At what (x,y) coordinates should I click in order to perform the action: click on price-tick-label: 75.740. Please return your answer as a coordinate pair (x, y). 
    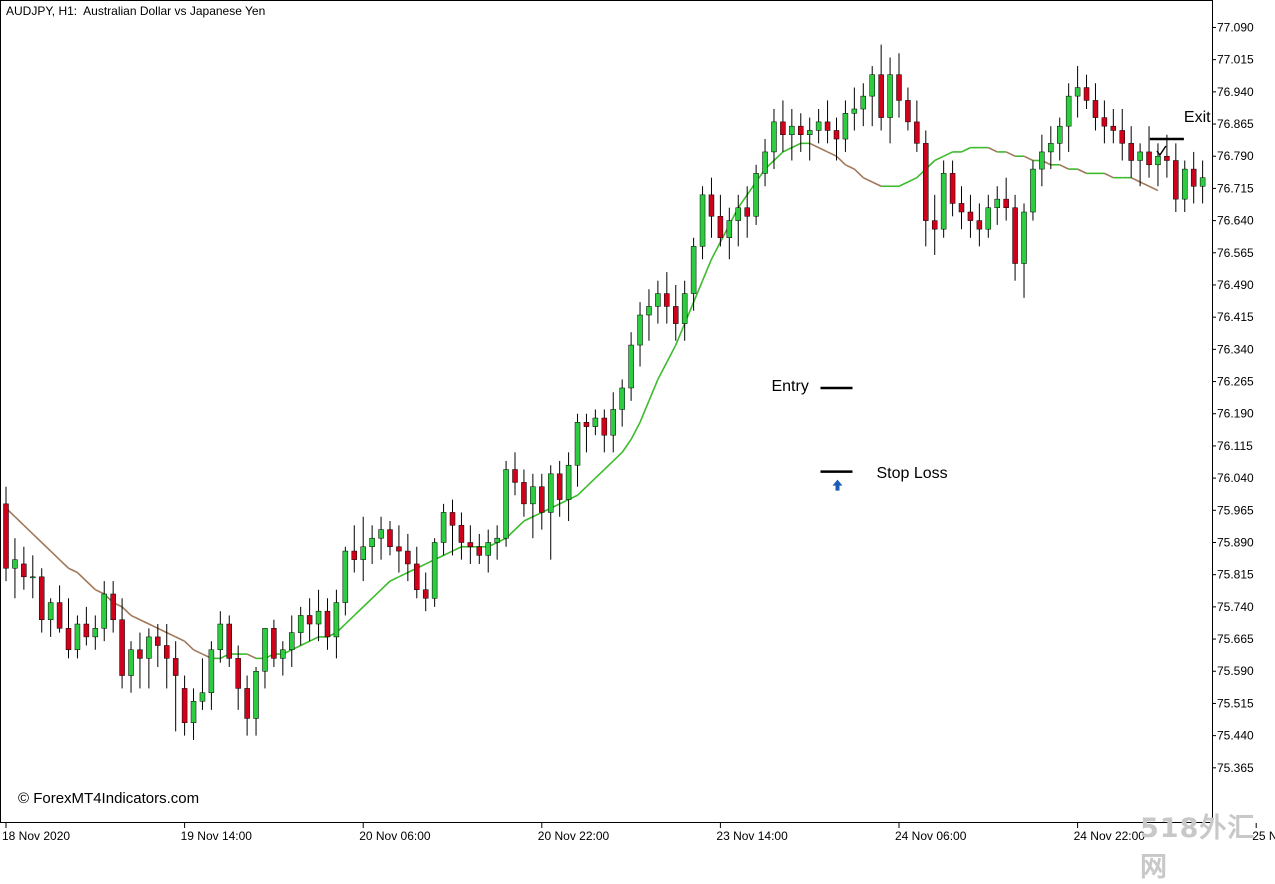
    Looking at the image, I should click on (1235, 607).